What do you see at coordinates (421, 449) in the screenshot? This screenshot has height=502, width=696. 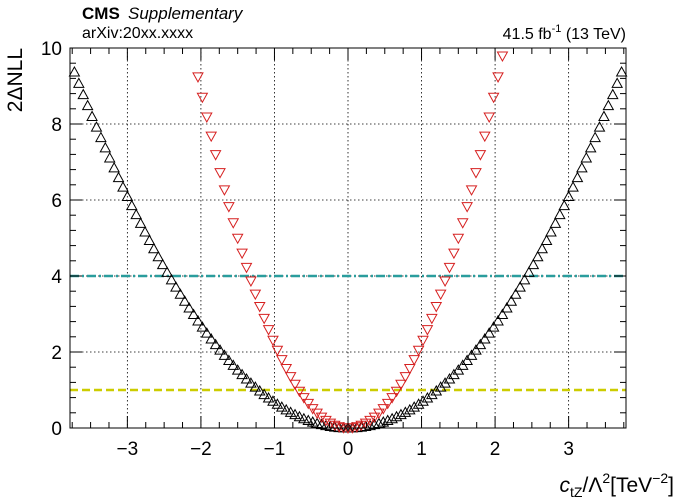 I see `x-tick-label: 1` at bounding box center [421, 449].